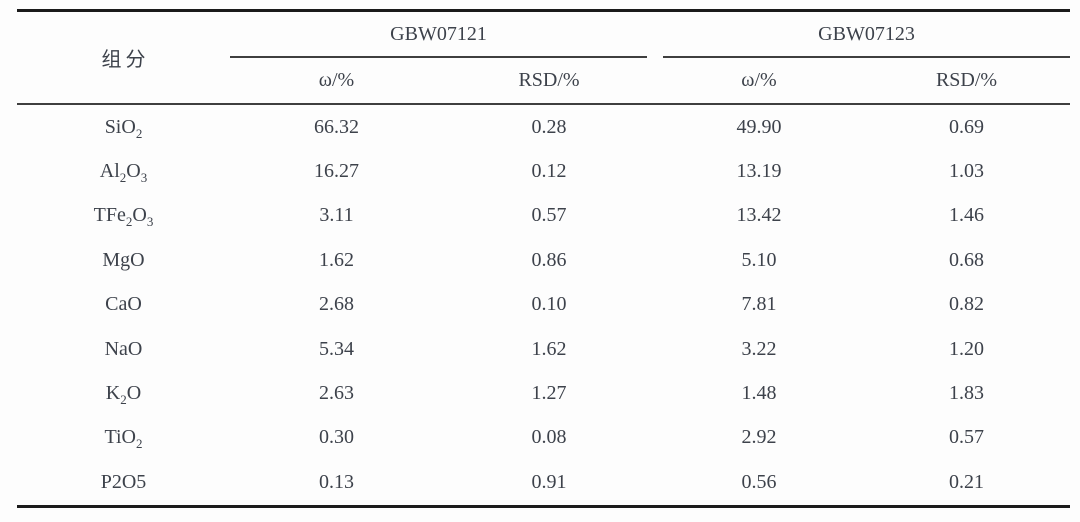  Describe the element at coordinates (966, 304) in the screenshot. I see `value-cell: 0.82` at that location.